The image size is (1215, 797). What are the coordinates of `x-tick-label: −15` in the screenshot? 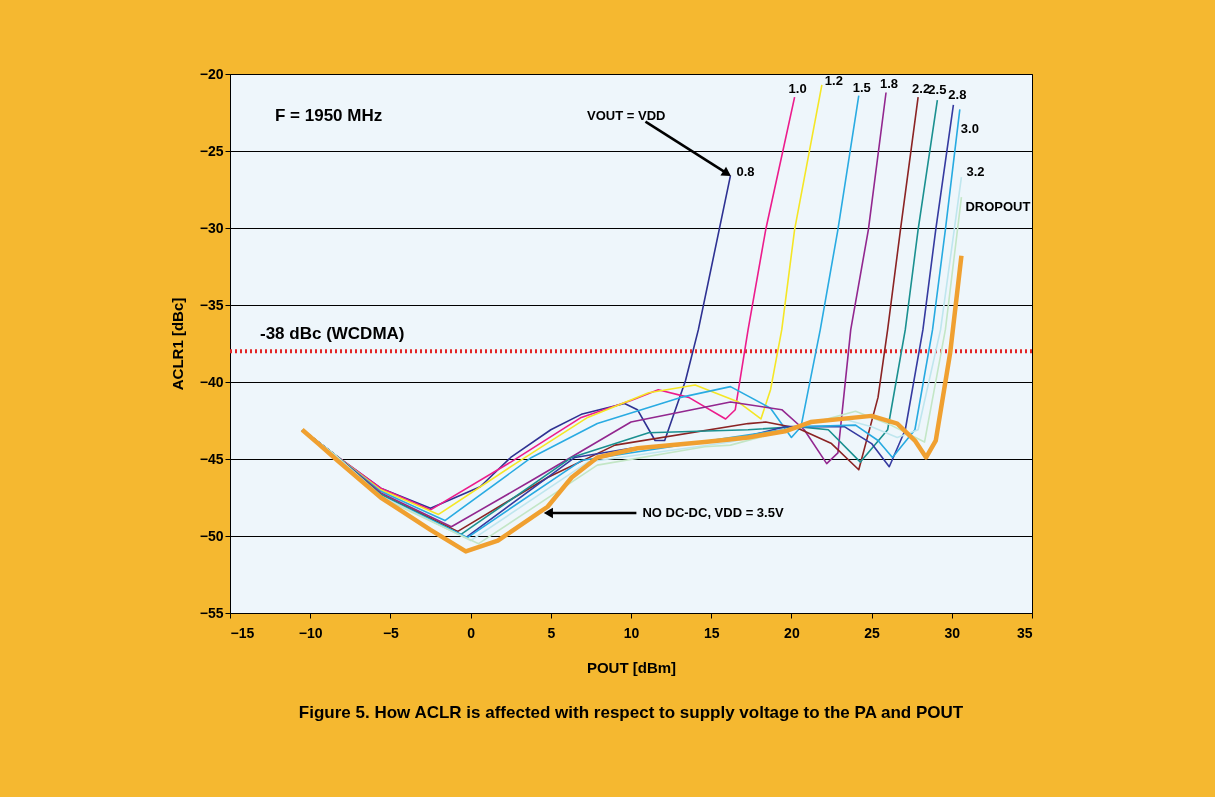 It's located at (242, 632).